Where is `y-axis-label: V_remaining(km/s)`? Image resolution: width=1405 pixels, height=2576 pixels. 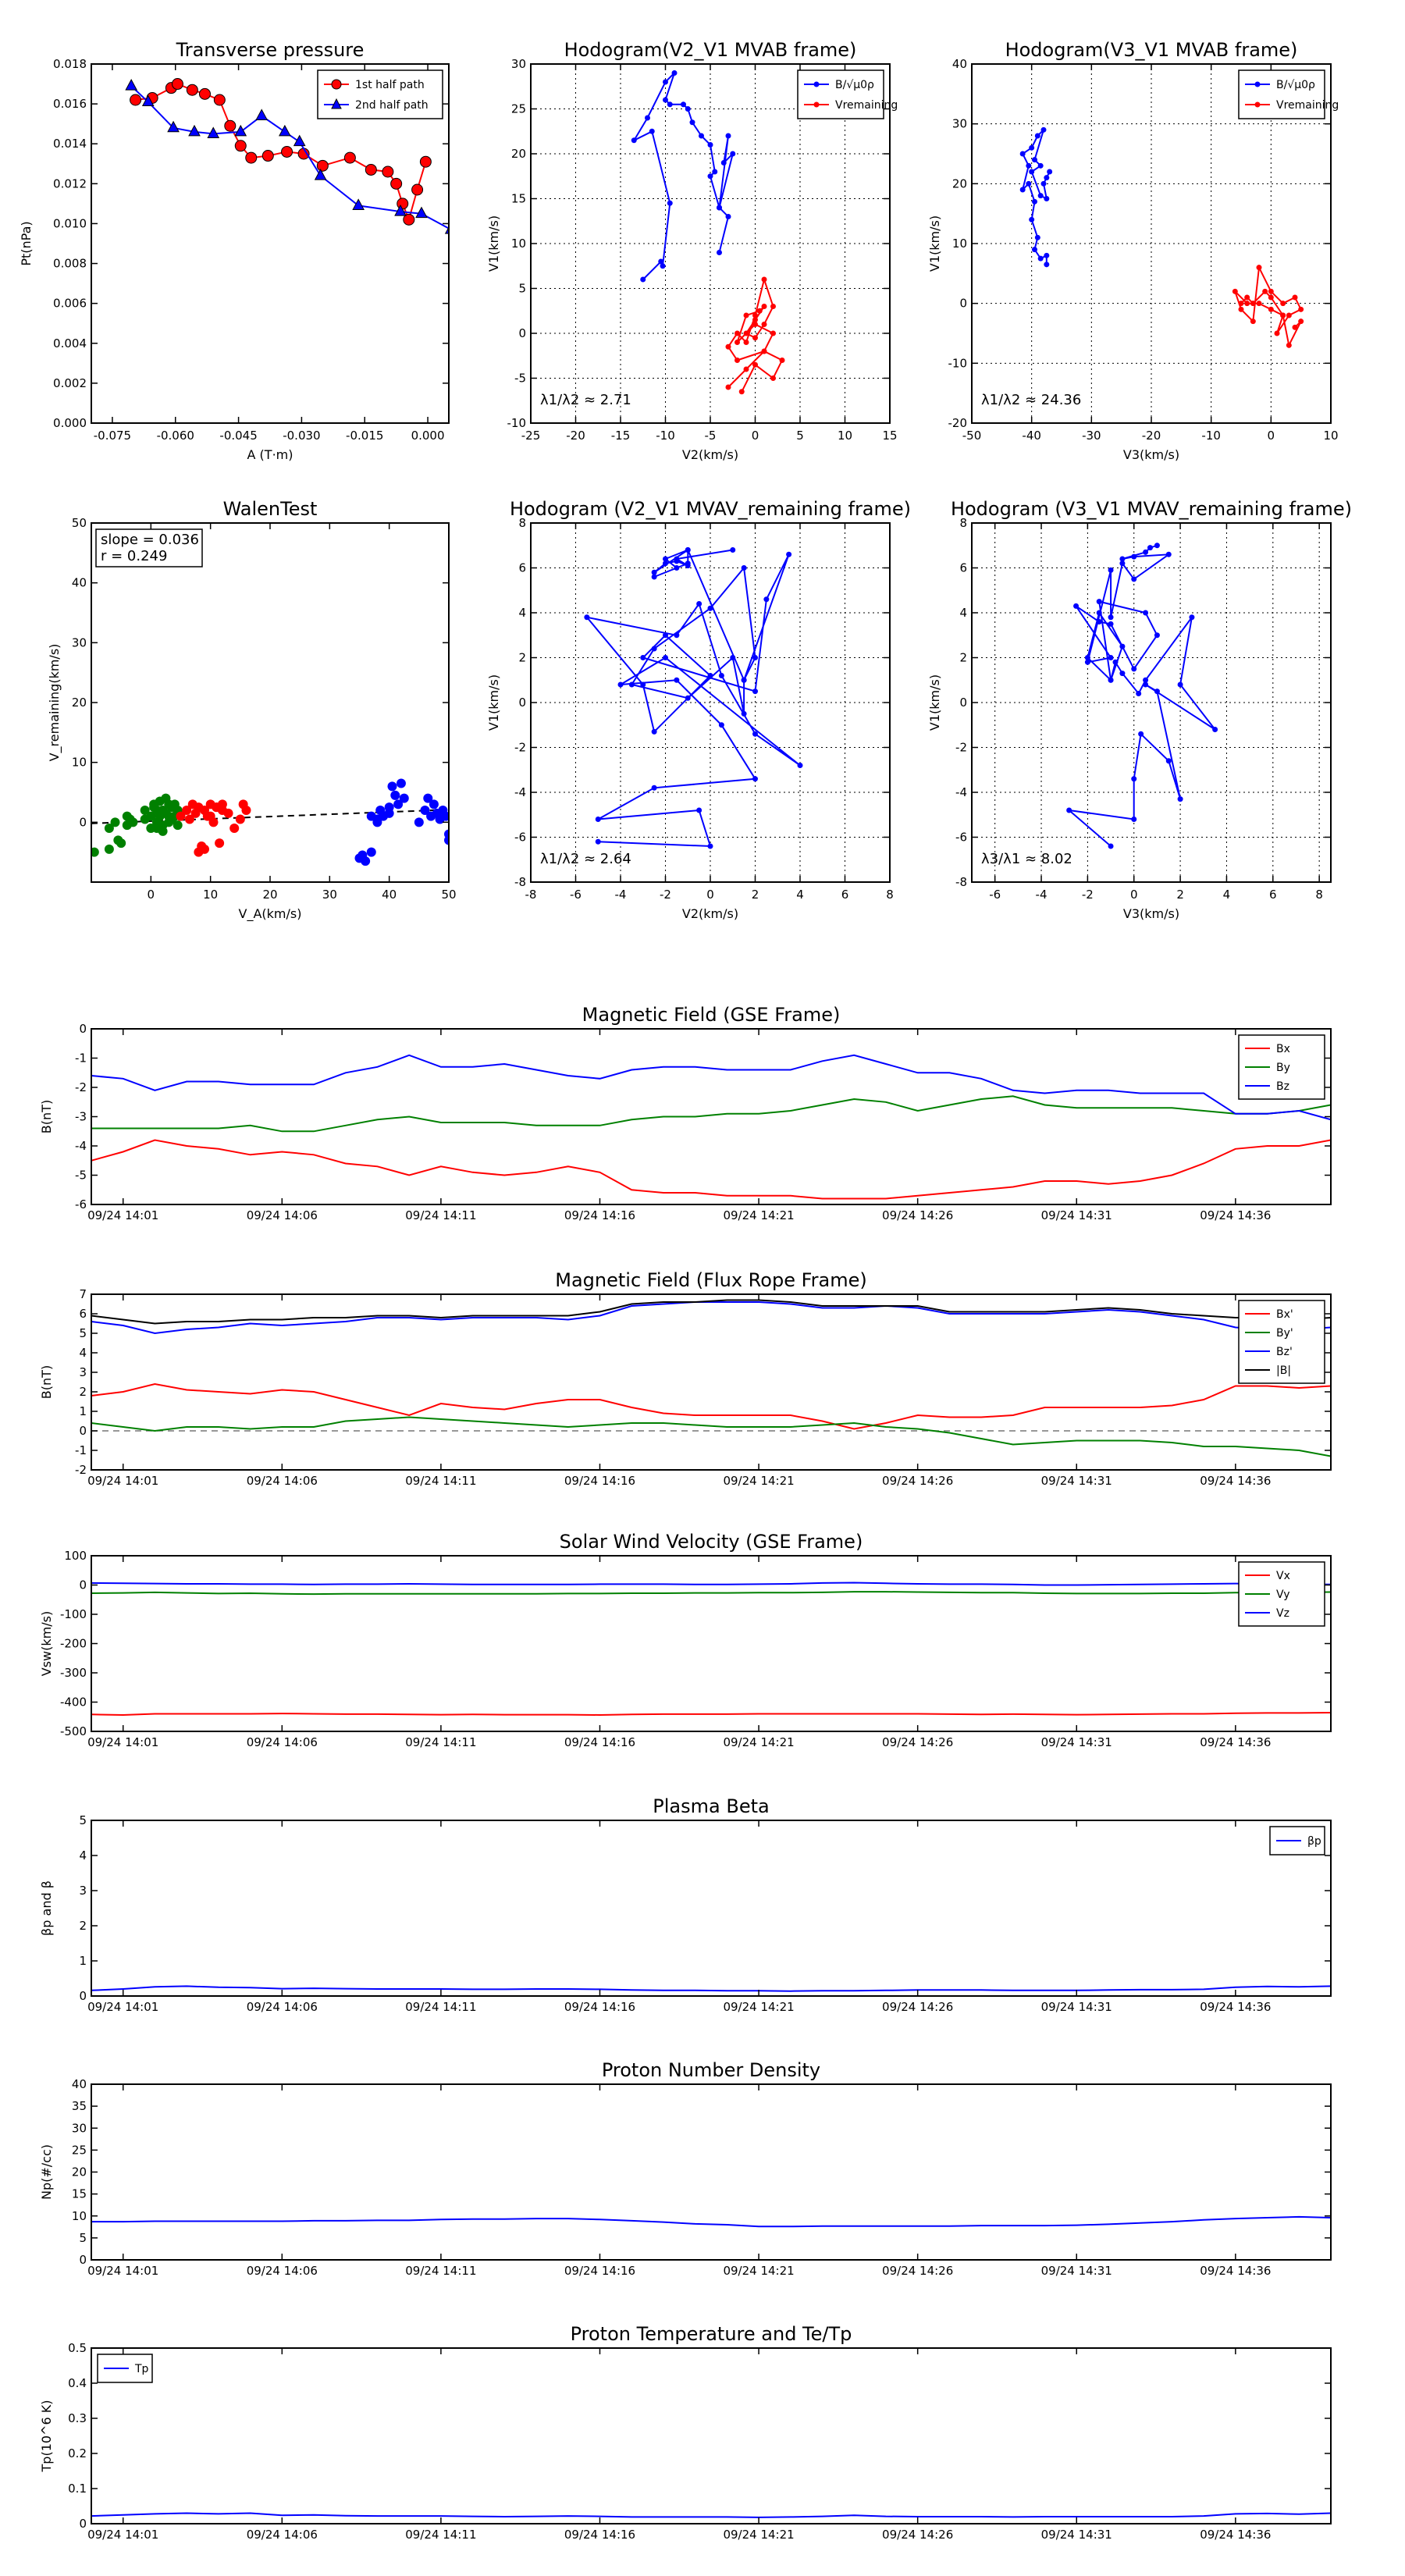 y-axis-label: V_remaining(km/s) is located at coordinates (55, 703).